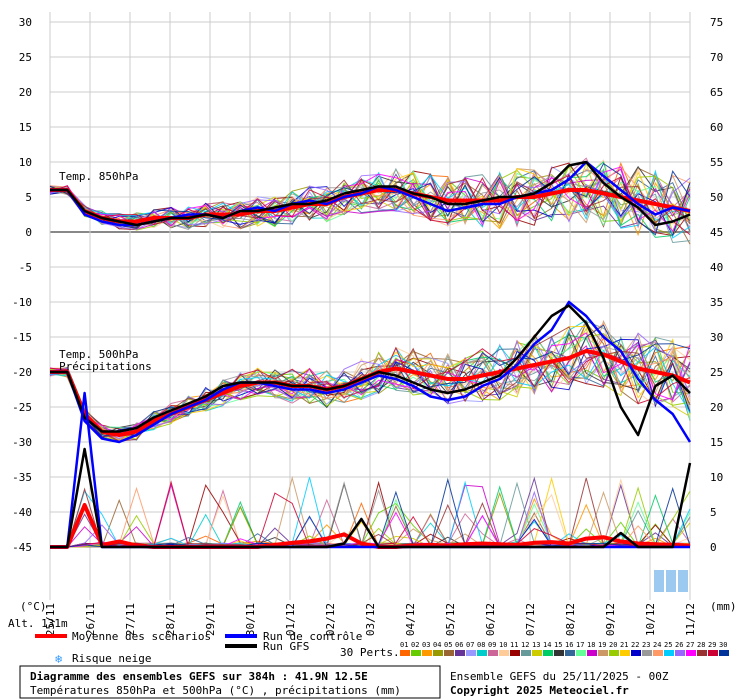 The height and width of the screenshot is (700, 740). Describe the element at coordinates (470, 645) in the screenshot. I see `pert-id-label: 07` at that location.